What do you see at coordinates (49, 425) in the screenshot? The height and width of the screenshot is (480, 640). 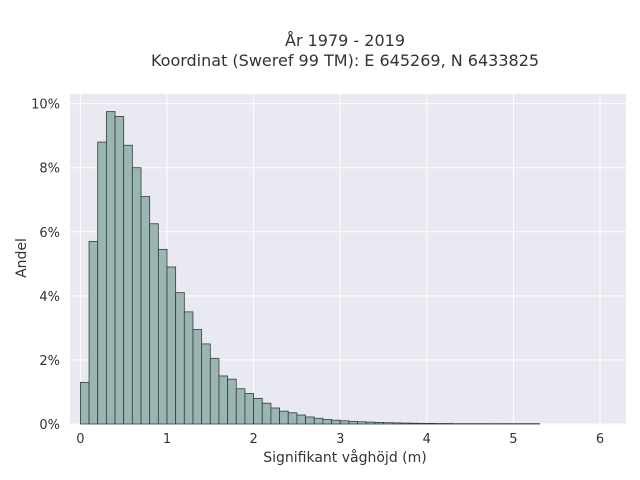 I see `y-tick-label: 0%` at bounding box center [49, 425].